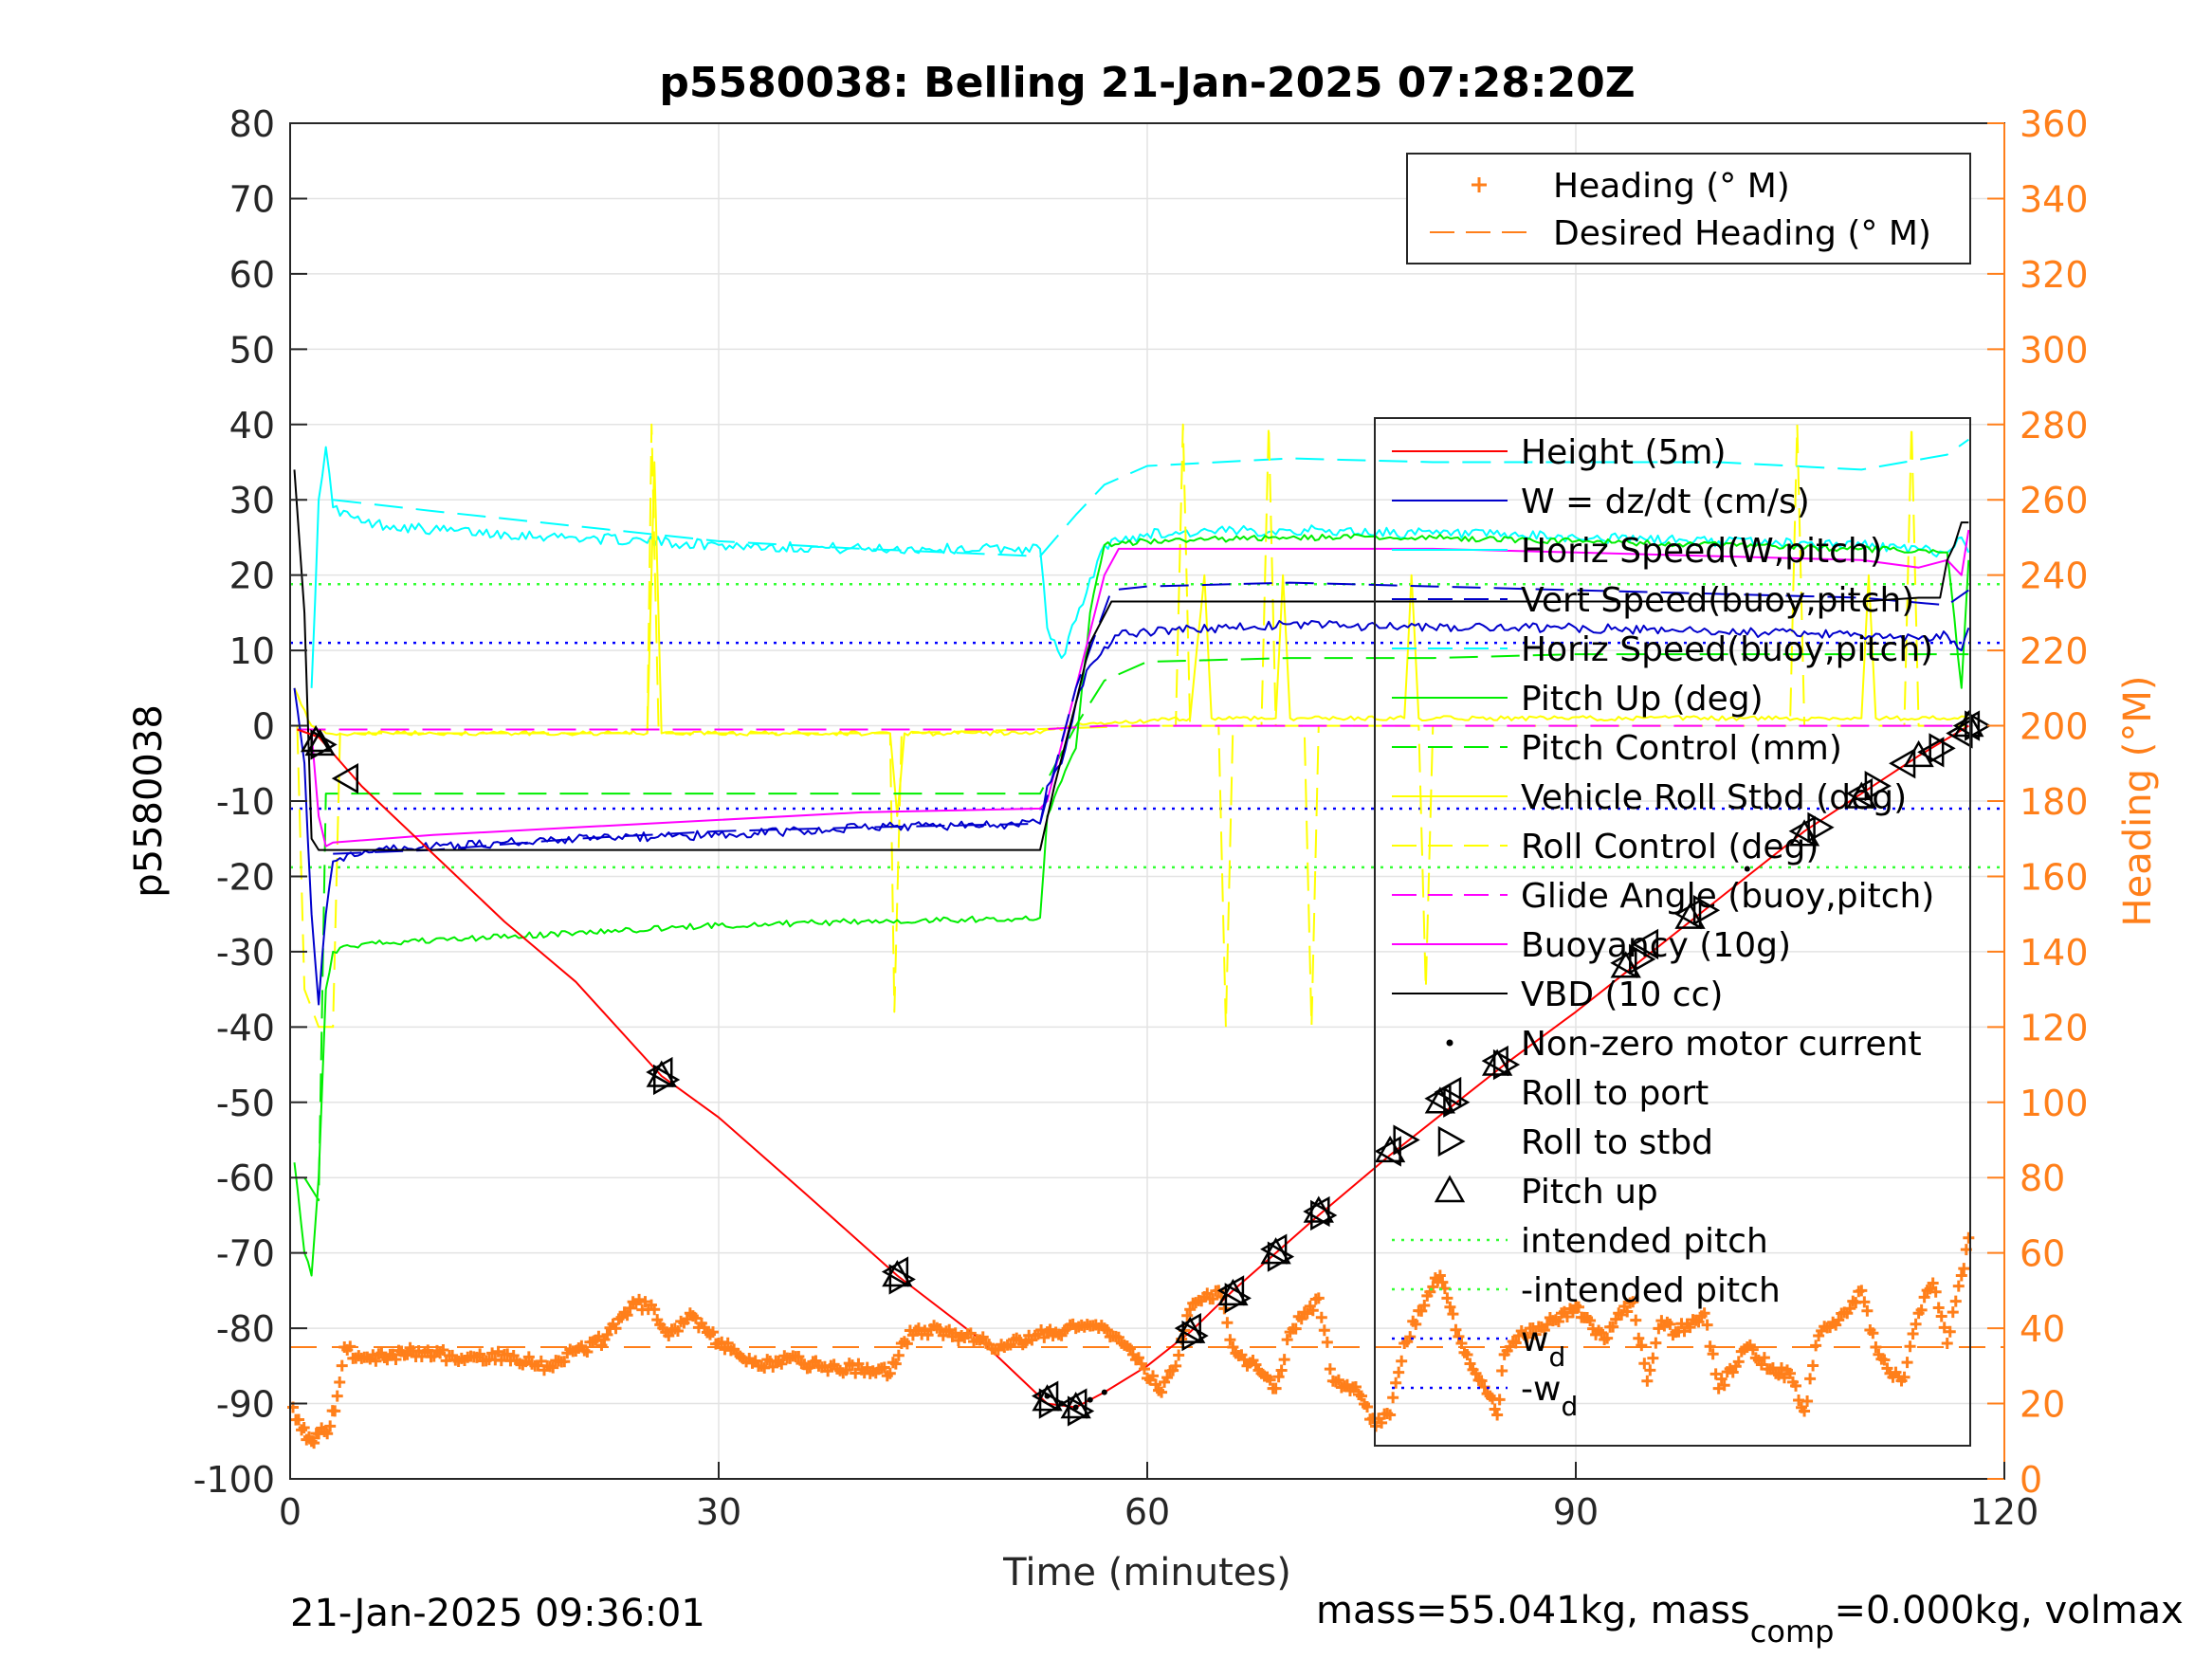  I want to click on y-tick-label: -40, so click(245, 1027).